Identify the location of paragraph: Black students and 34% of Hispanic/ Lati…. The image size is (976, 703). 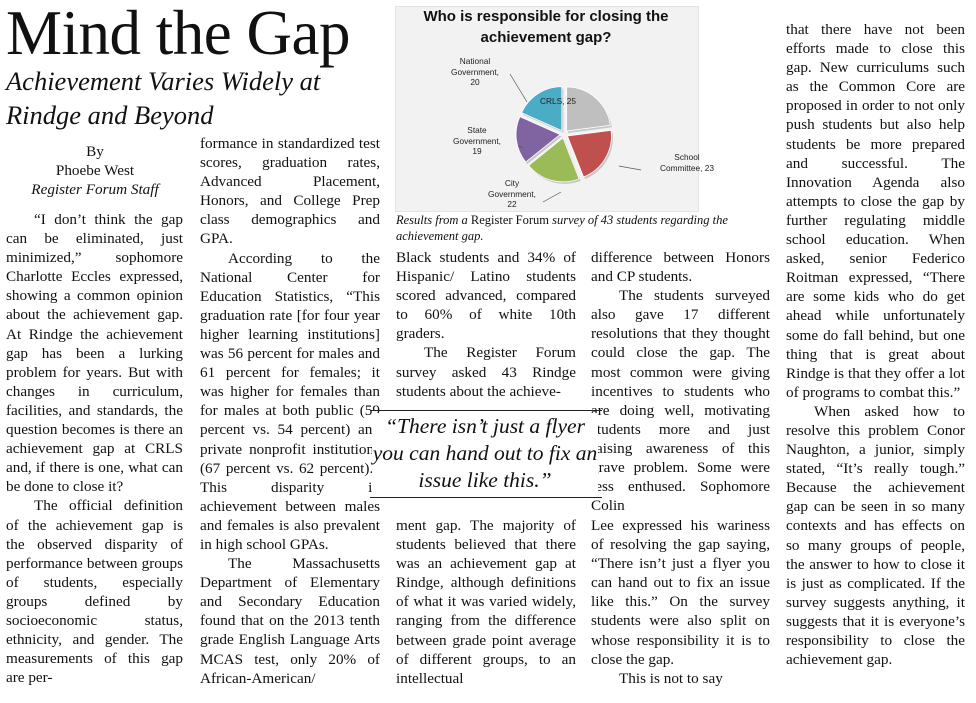
(486, 296).